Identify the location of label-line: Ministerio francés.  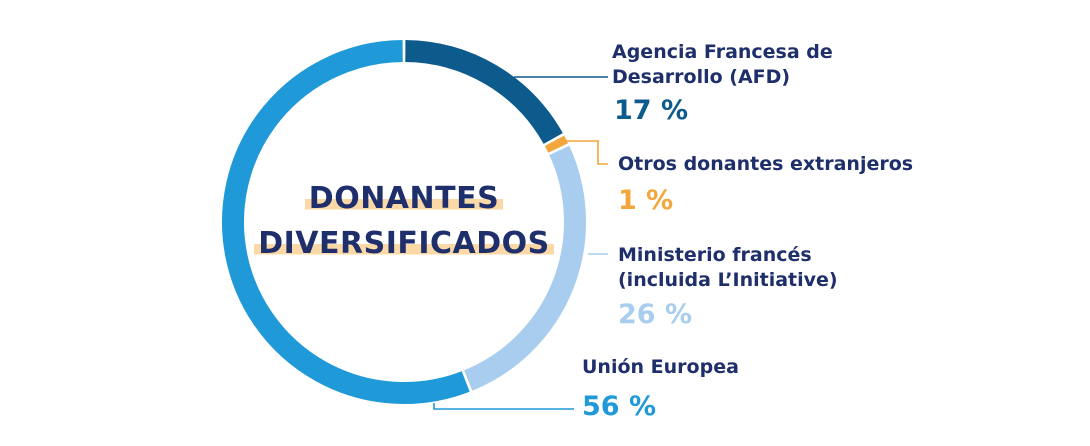
(715, 255).